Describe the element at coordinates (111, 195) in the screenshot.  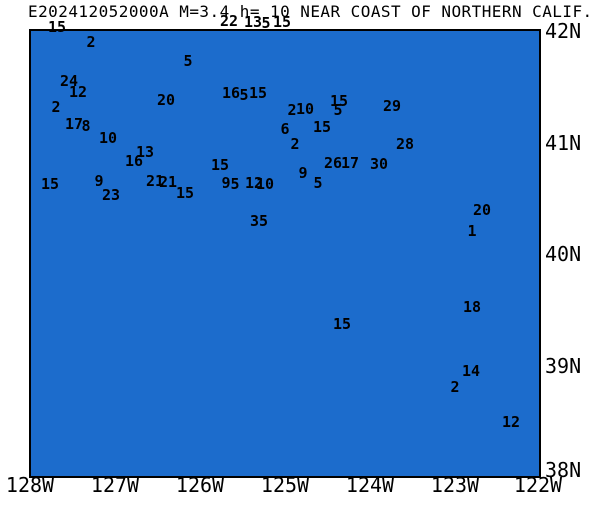
I see `event-depth-label: 23` at that location.